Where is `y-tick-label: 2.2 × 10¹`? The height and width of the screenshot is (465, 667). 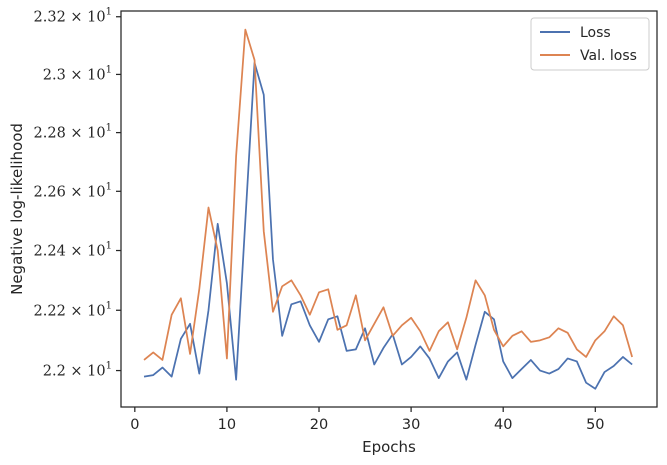 y-tick-label: 2.2 × 10¹ is located at coordinates (77, 370).